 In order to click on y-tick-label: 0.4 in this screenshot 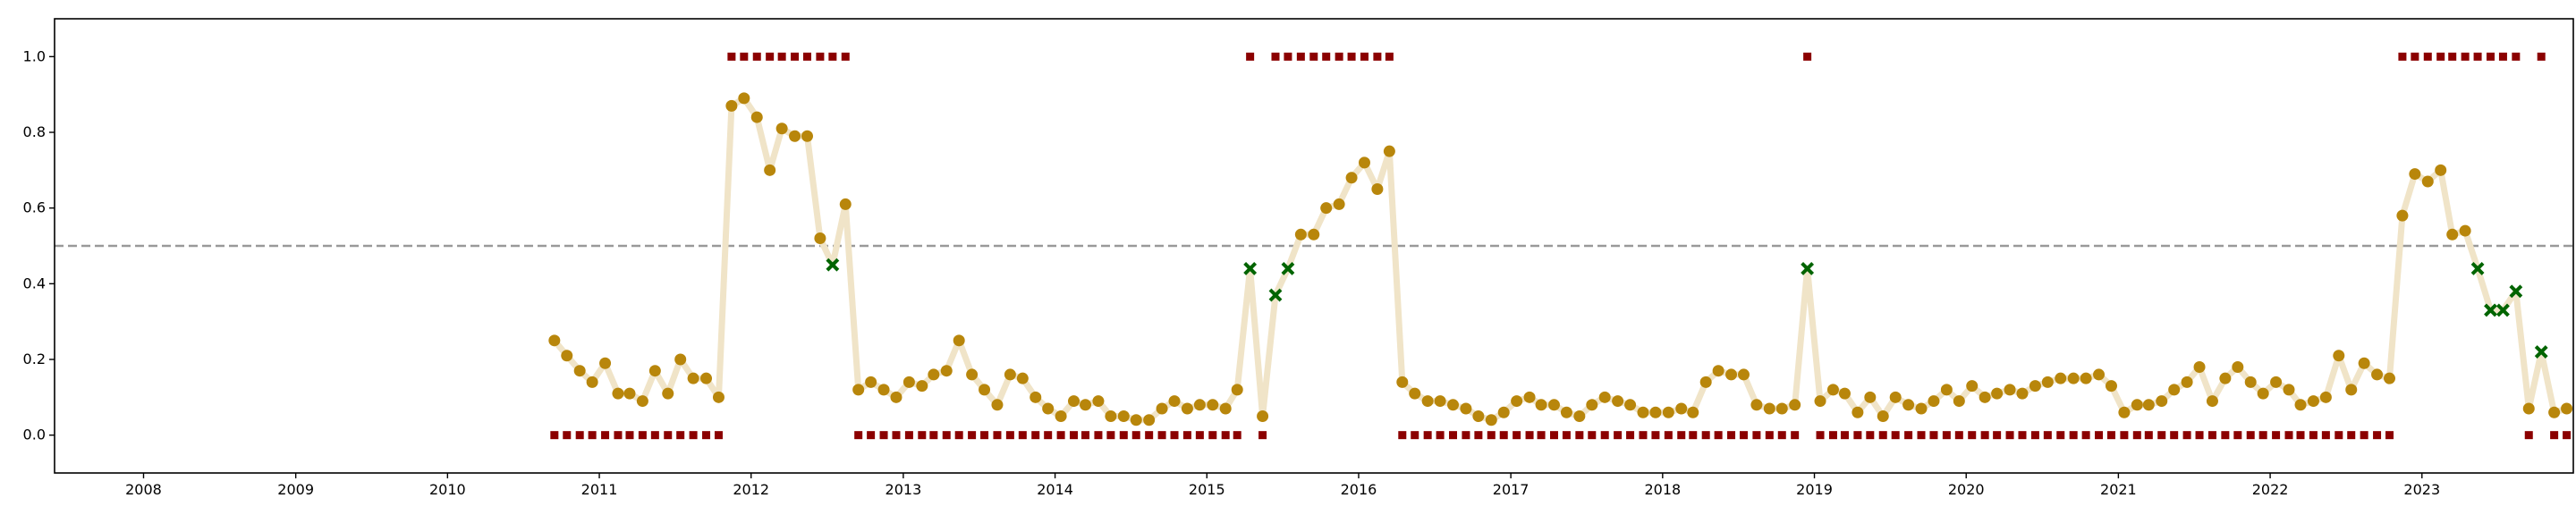, I will do `click(34, 282)`.